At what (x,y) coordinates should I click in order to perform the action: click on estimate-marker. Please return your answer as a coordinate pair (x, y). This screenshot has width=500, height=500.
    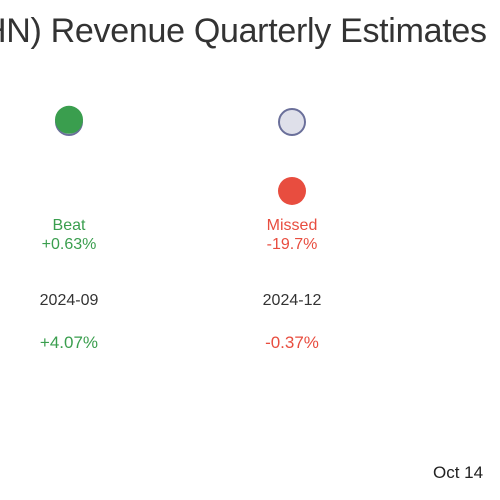
    Looking at the image, I should click on (292, 122).